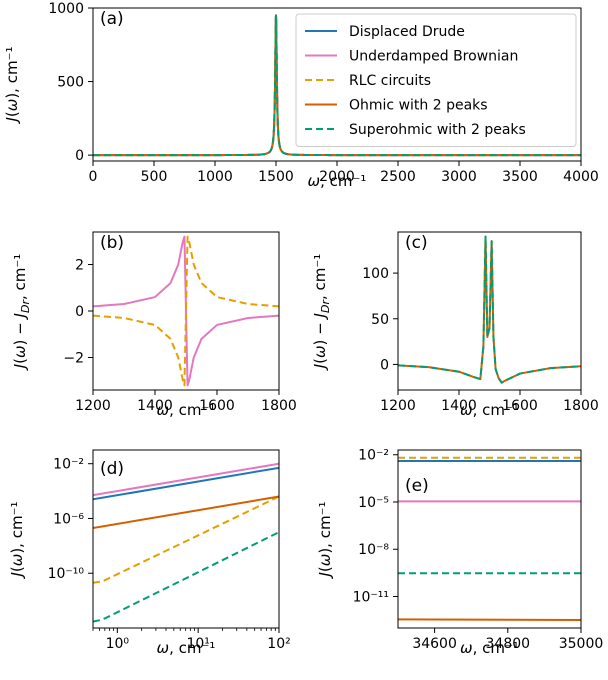 The width and height of the screenshot is (608, 680). I want to click on x-tick-label: 4000, so click(581, 177).